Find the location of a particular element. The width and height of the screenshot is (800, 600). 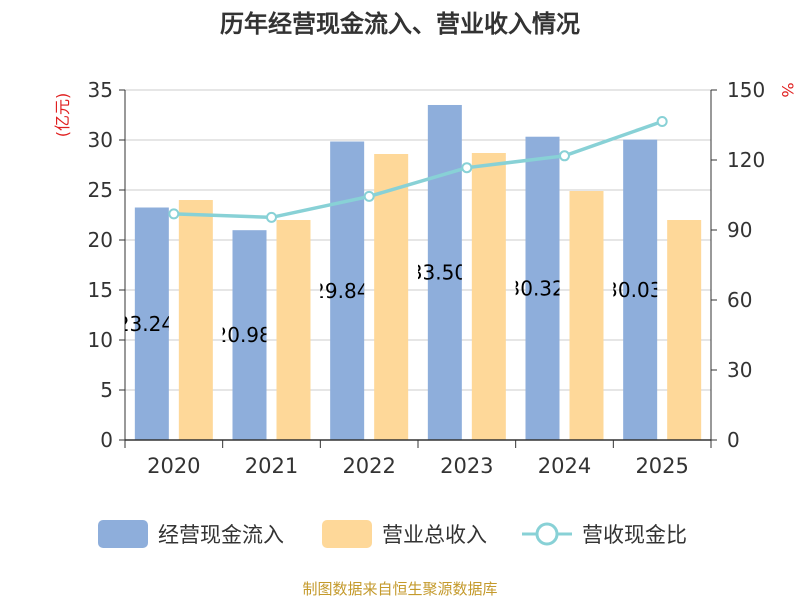

left-axis-unit: (亿元) is located at coordinates (62, 115).